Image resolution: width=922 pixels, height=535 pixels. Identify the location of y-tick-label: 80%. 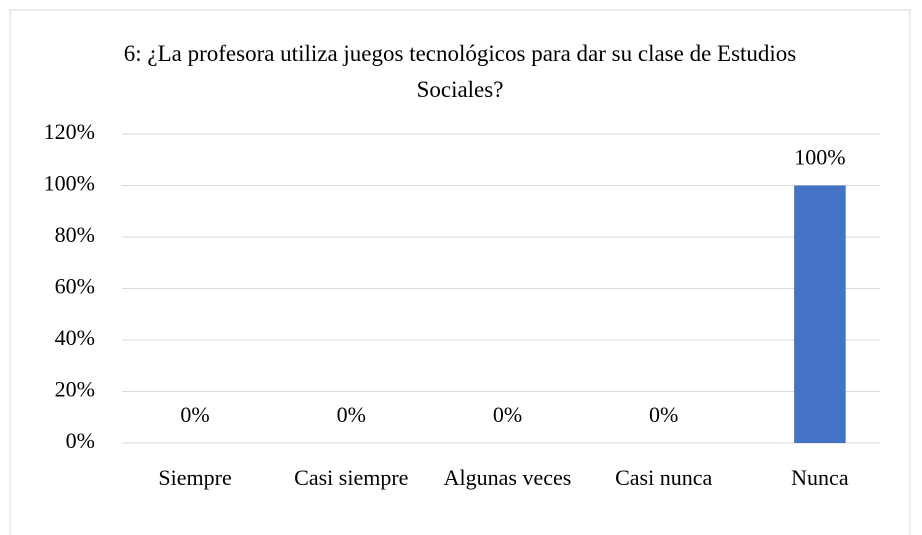
(75, 234).